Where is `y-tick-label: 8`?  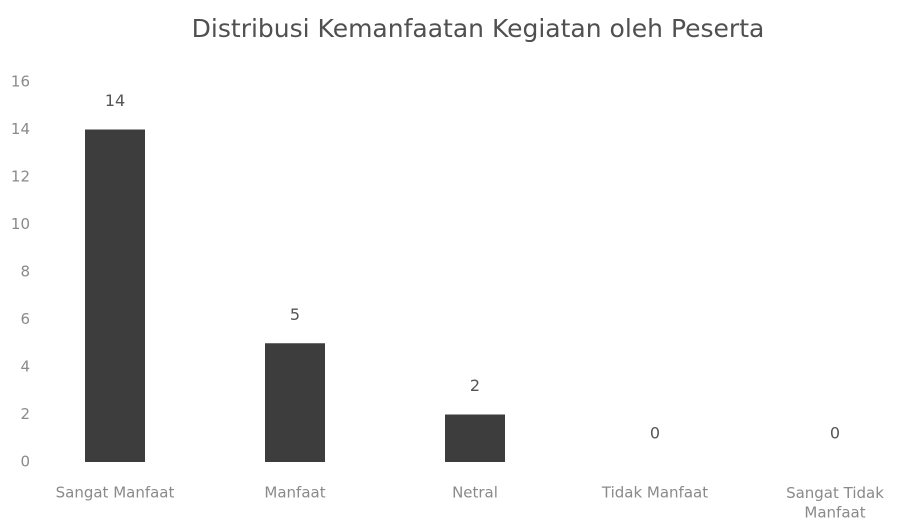 y-tick-label: 8 is located at coordinates (25, 272).